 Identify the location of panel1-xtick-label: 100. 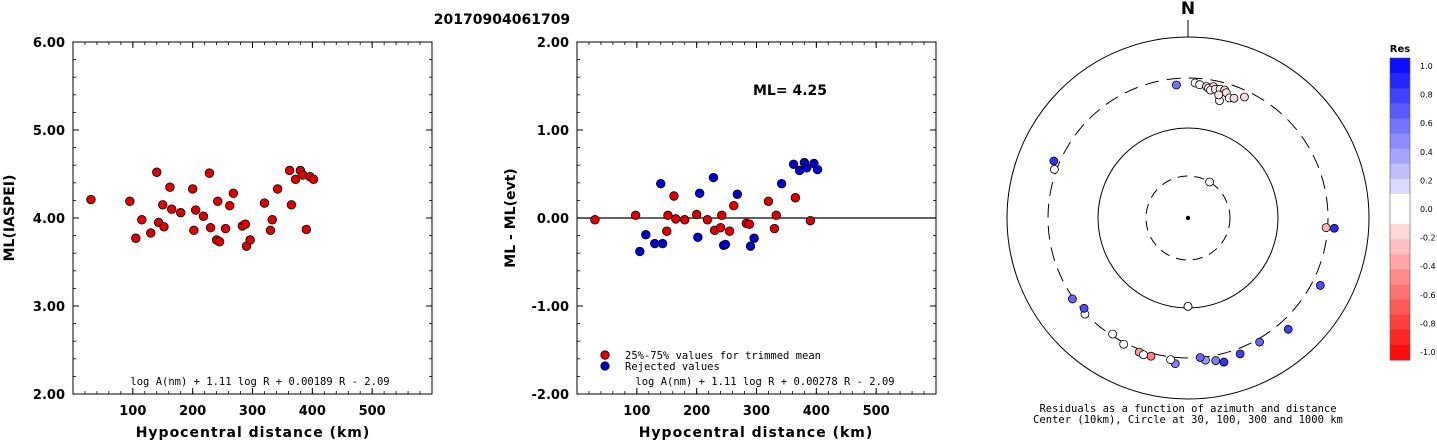
(132, 411).